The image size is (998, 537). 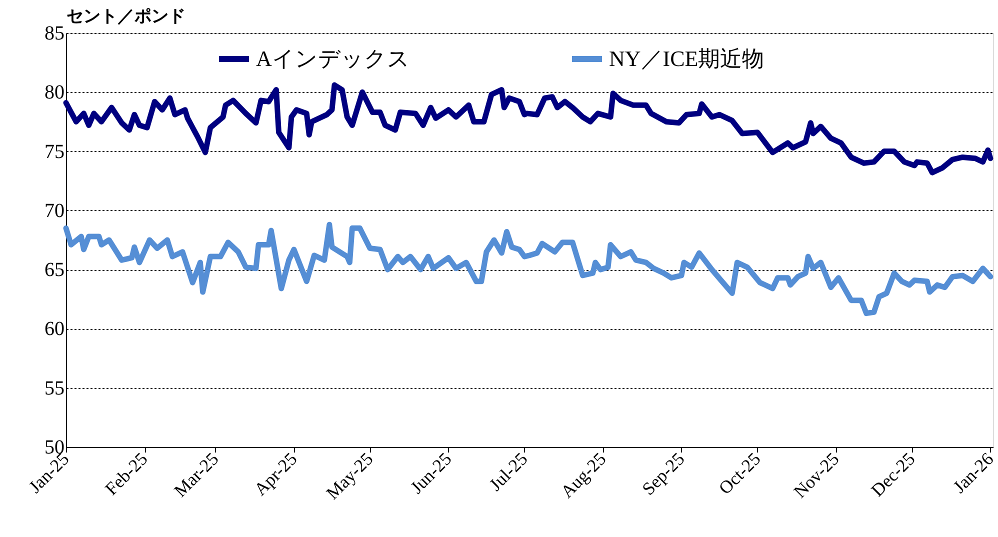 What do you see at coordinates (54, 211) in the screenshot?
I see `y-tick-label: 70` at bounding box center [54, 211].